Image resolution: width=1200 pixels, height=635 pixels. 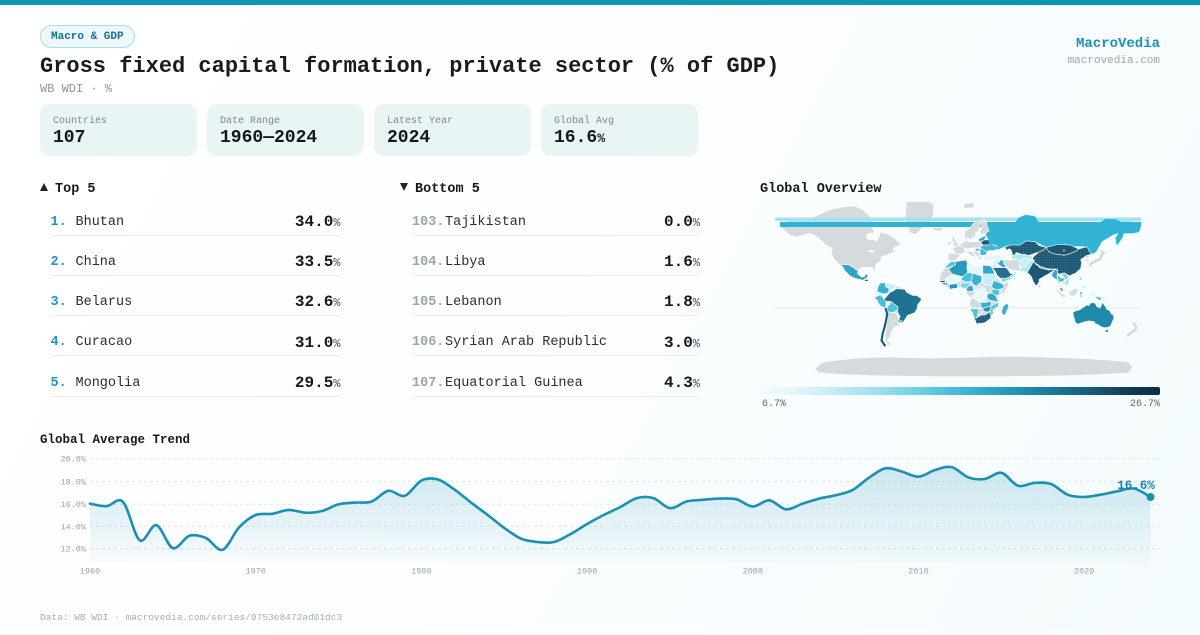 I want to click on svg-text: 16.0%, so click(x=73, y=505).